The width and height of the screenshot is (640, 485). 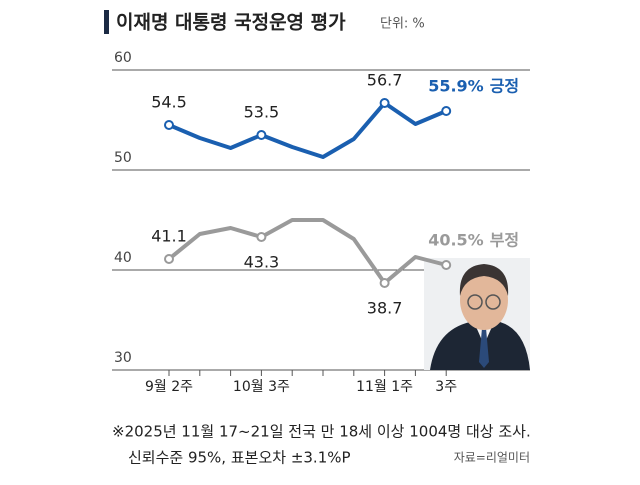 I want to click on value-label: 53.5, so click(x=262, y=112).